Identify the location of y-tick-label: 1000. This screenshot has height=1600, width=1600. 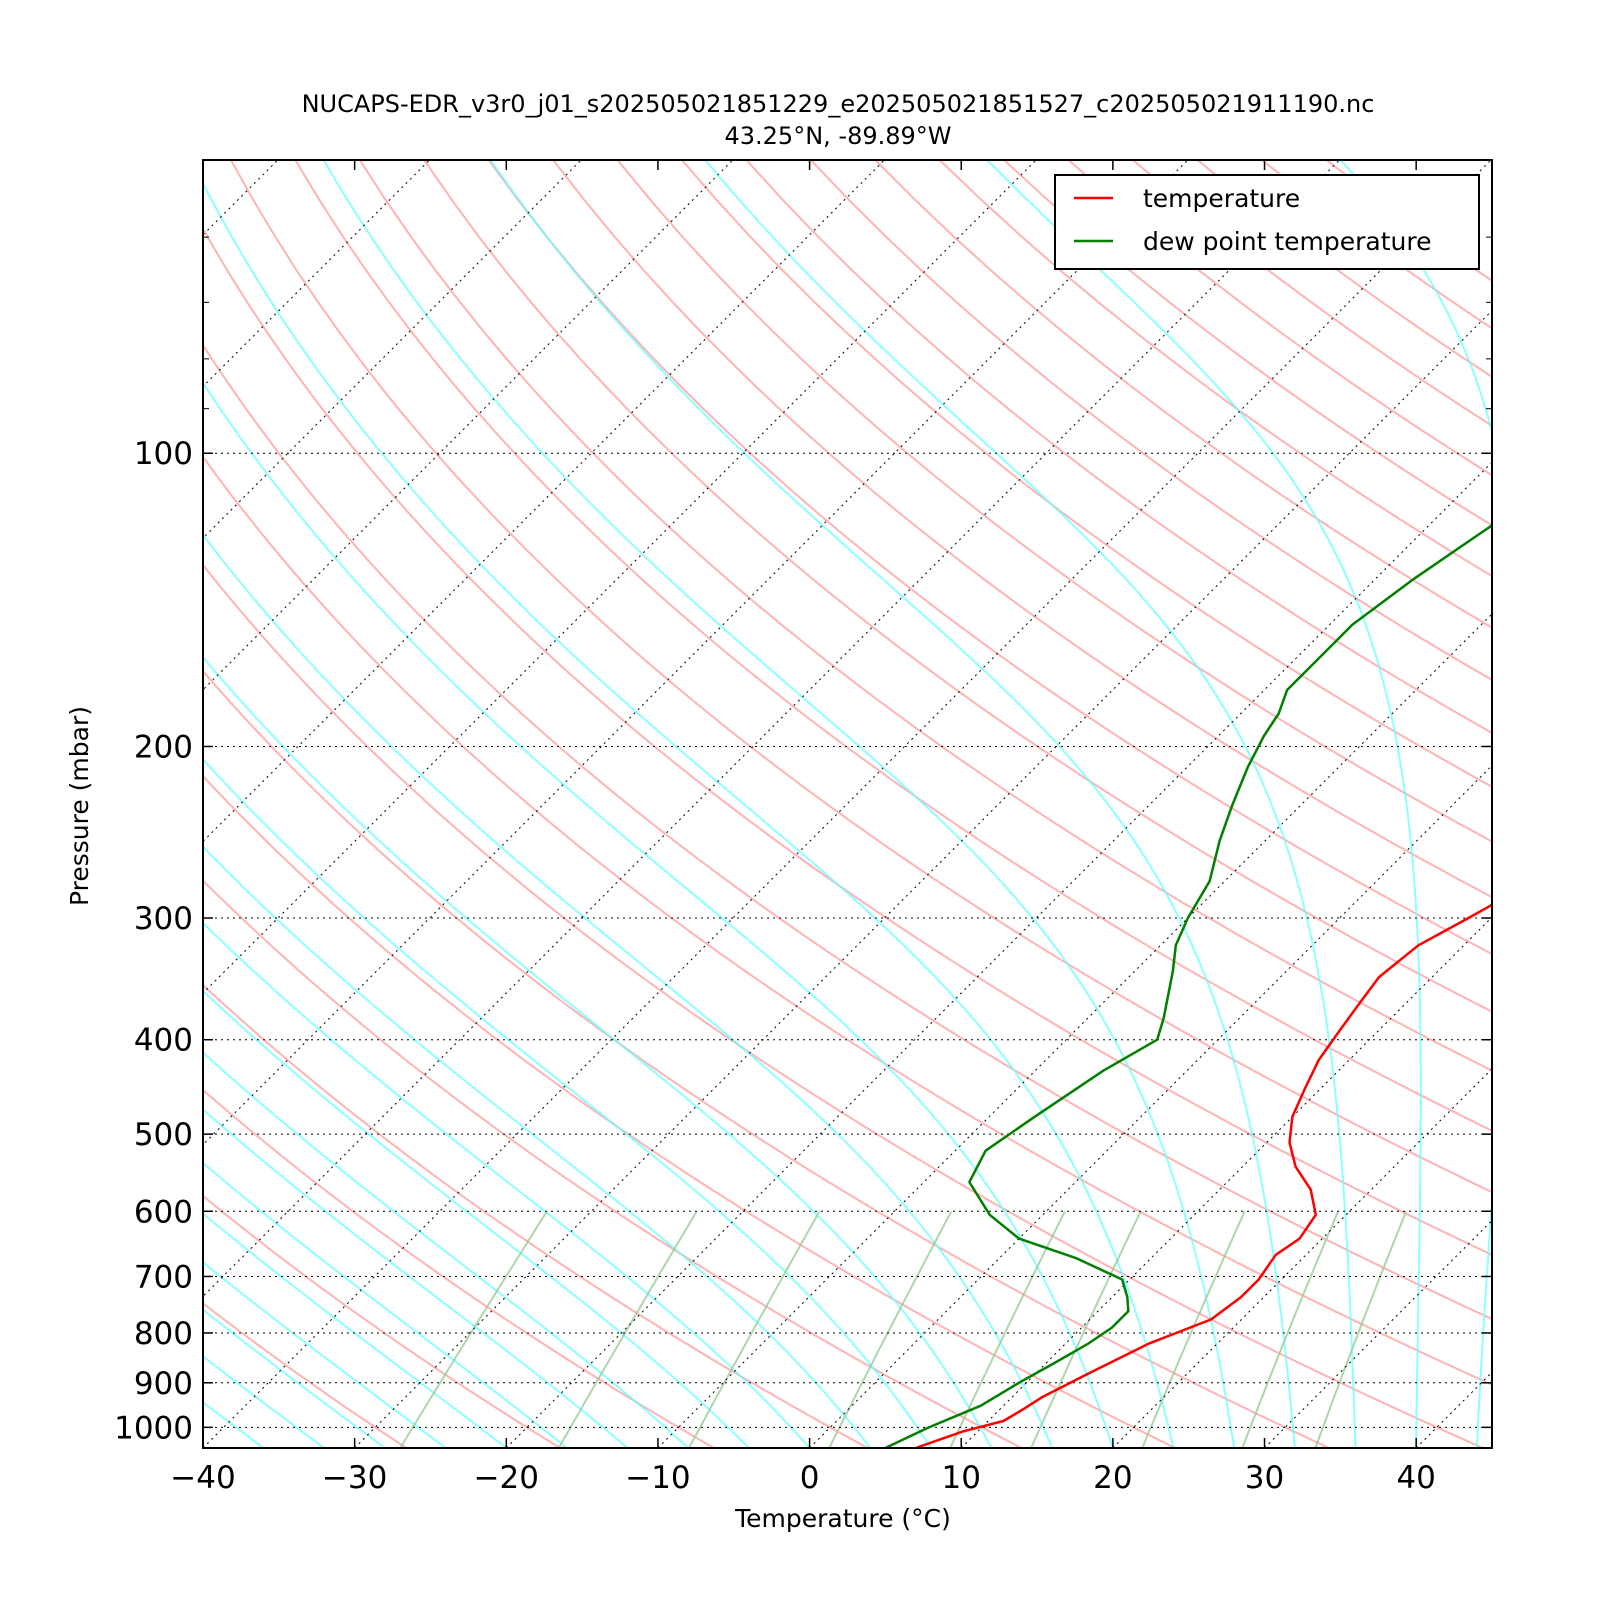
(153, 1428).